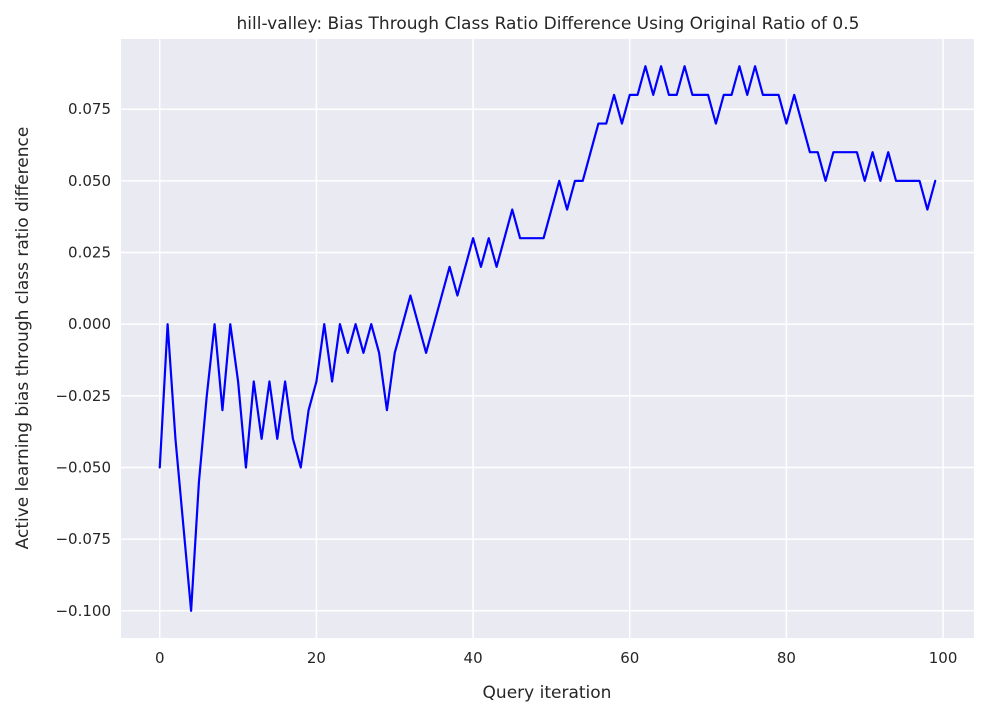  What do you see at coordinates (83, 396) in the screenshot?
I see `y-tick-label: −0.025` at bounding box center [83, 396].